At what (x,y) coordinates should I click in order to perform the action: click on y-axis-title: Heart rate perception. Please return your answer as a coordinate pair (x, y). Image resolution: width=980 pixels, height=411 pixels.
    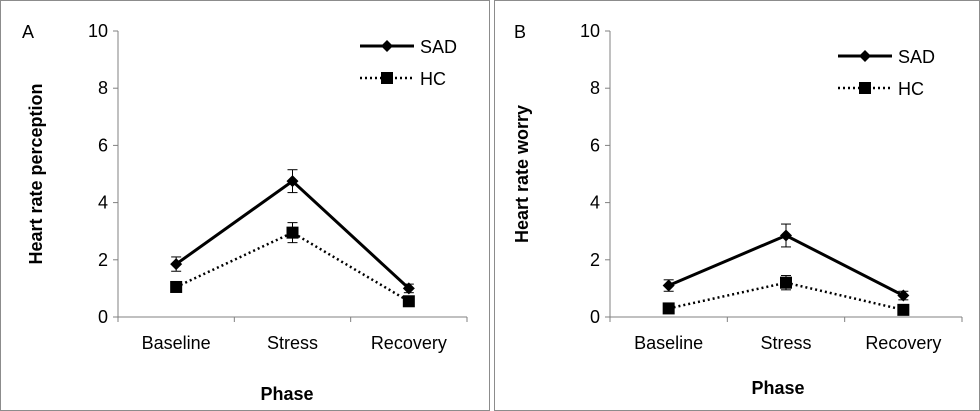
    Looking at the image, I should click on (36, 173).